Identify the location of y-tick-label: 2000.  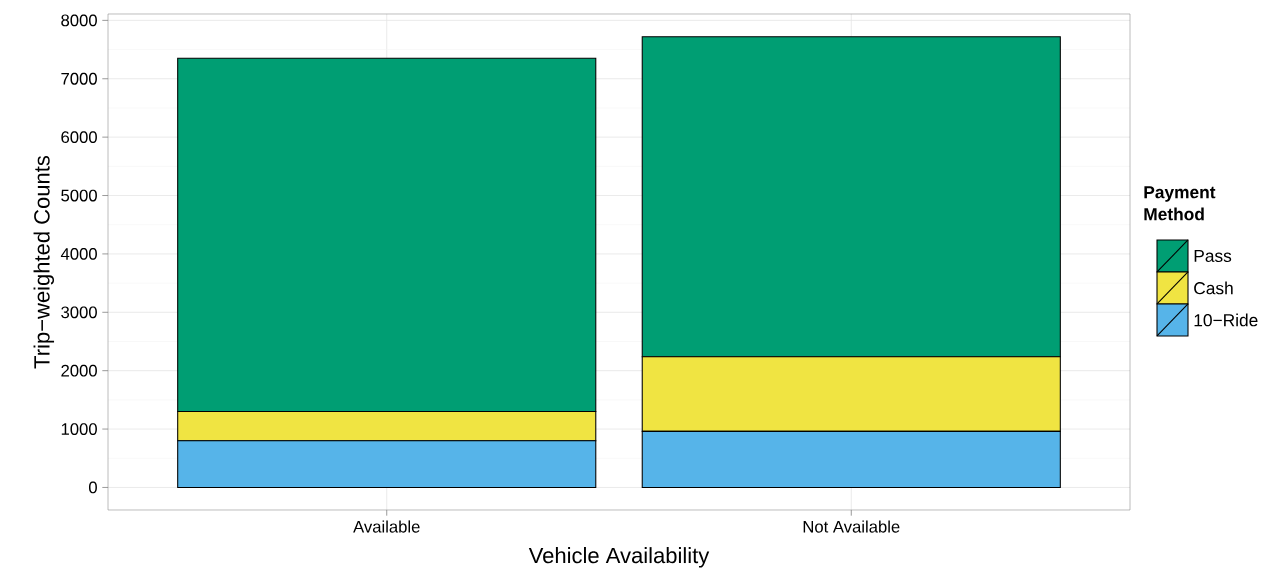
(79, 370).